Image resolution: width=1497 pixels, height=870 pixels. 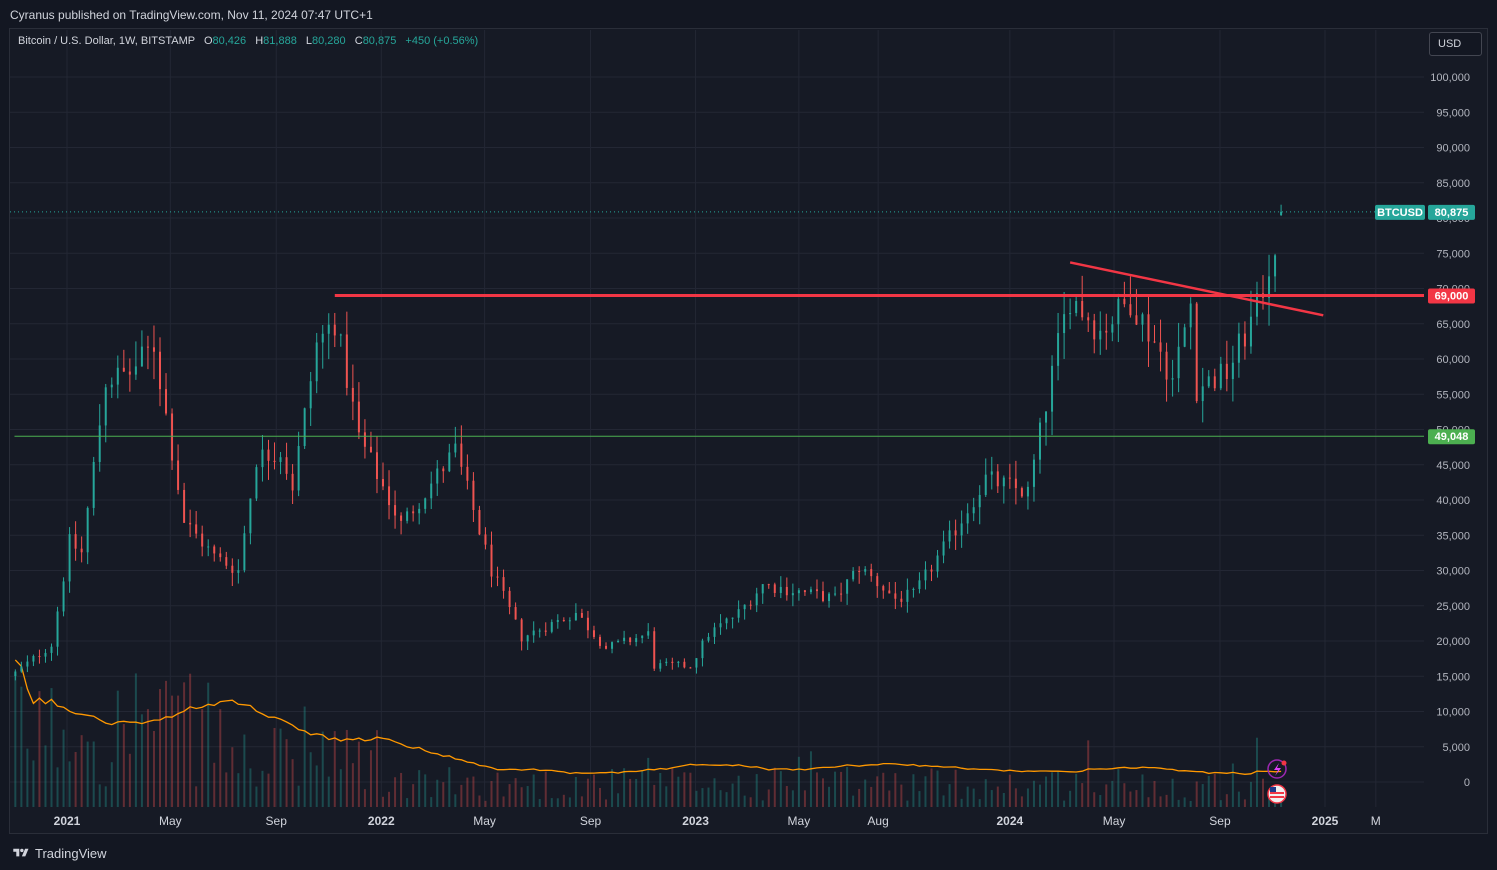 What do you see at coordinates (21, 852) in the screenshot?
I see `tradingview-logo-icon` at bounding box center [21, 852].